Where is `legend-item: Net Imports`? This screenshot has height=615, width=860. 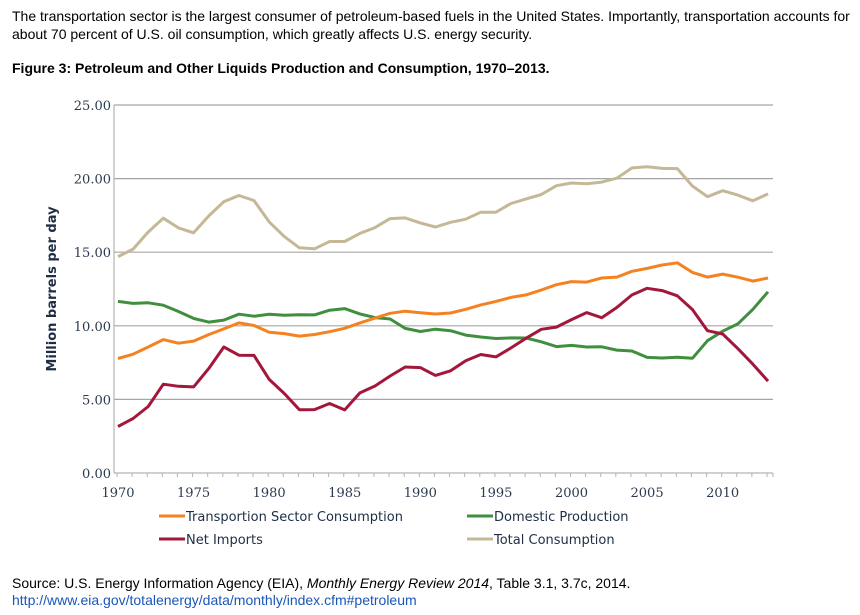
legend-item: Net Imports is located at coordinates (211, 540).